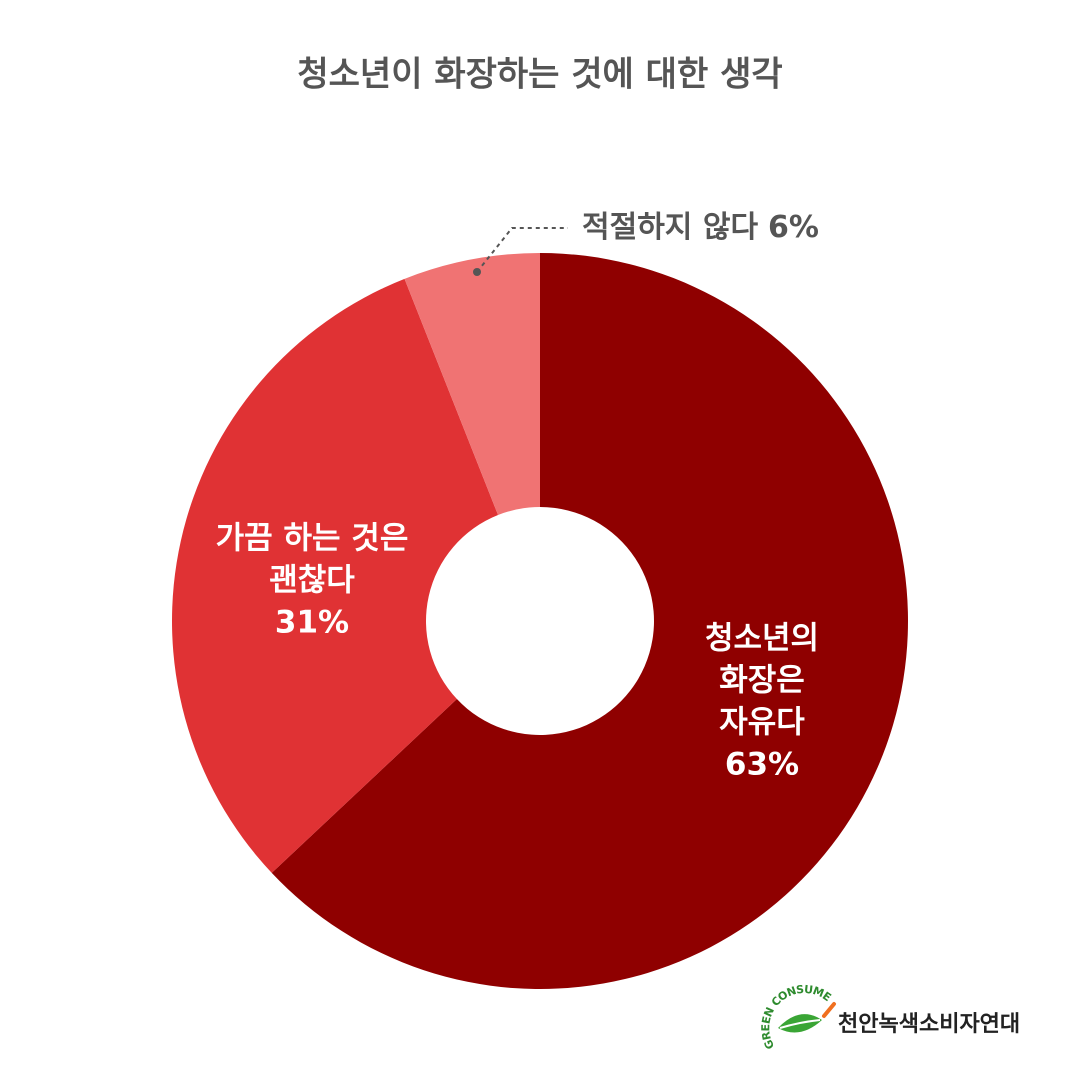 The image size is (1080, 1080). Describe the element at coordinates (522, 250) in the screenshot. I see `leader-line` at that location.